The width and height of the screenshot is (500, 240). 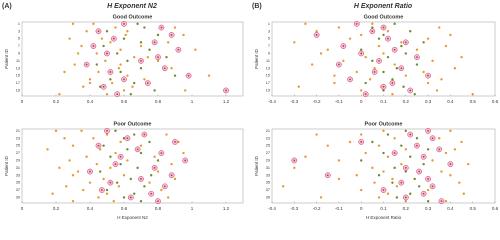 What do you see at coordinates (269, 31) in the screenshot?
I see `y-tick-label: 3` at bounding box center [269, 31].